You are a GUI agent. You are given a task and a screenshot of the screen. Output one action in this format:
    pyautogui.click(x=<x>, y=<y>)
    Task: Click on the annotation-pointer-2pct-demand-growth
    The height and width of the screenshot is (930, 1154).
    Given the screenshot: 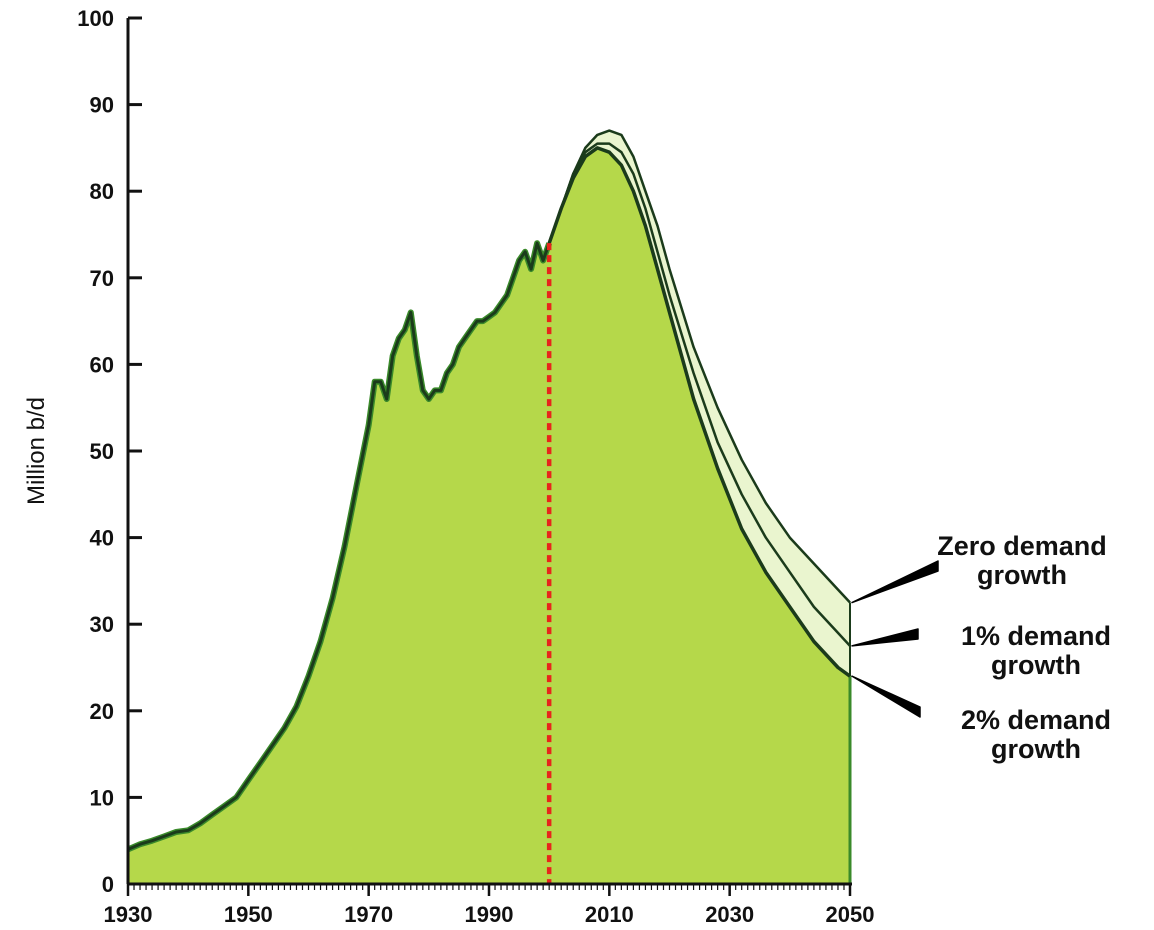 What is the action you would take?
    pyautogui.click(x=886, y=696)
    